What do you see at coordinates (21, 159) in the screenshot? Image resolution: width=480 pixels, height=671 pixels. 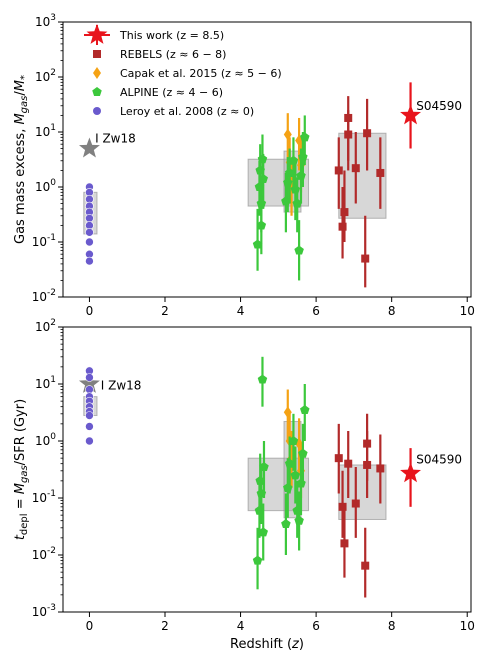 I see `y-axis-label: Gas mass excess, Mgas/M*` at bounding box center [21, 159].